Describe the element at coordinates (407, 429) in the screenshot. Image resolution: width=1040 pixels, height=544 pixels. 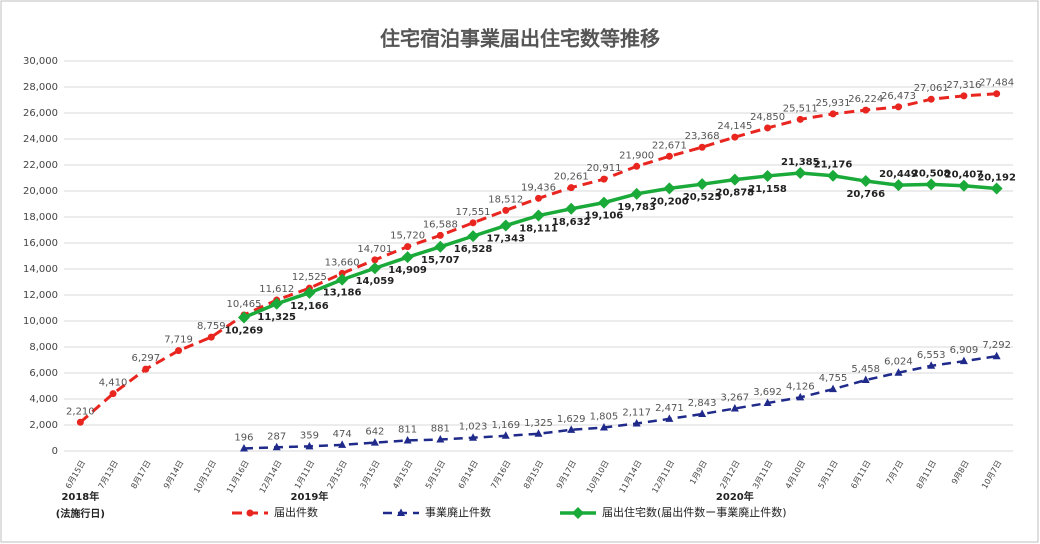
I see `data-label: 811` at that location.